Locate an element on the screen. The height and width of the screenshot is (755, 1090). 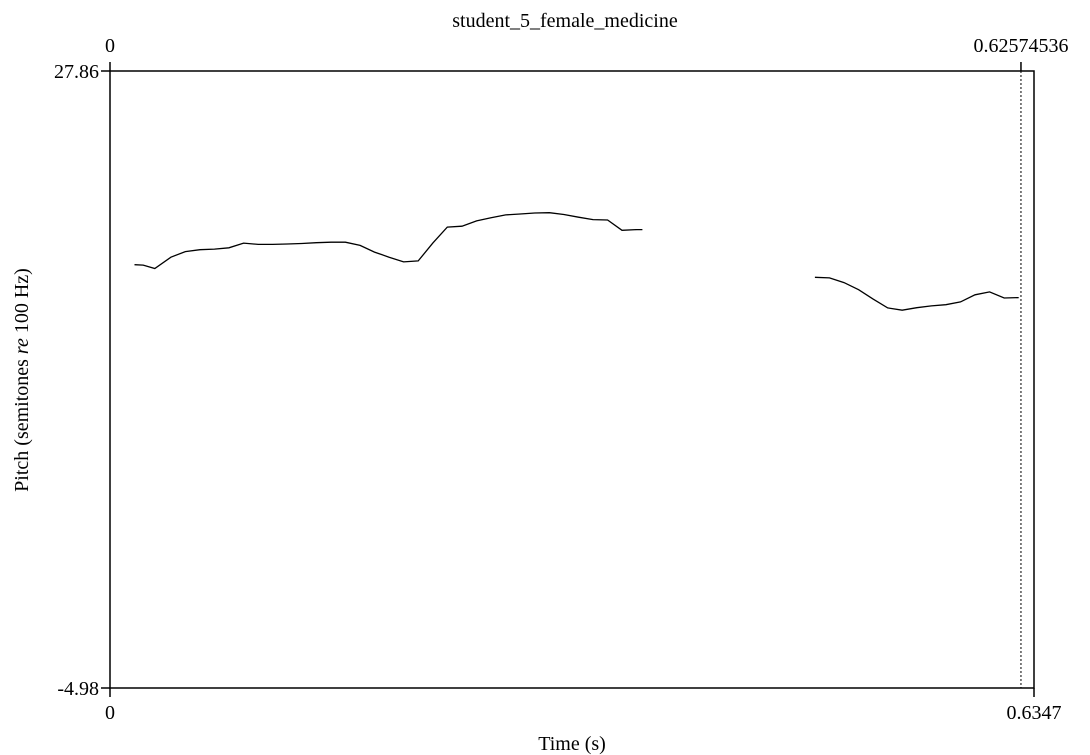
x-min-tick-label: 0 is located at coordinates (110, 713).